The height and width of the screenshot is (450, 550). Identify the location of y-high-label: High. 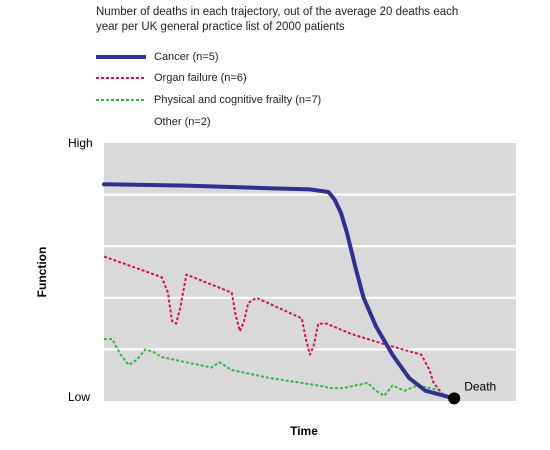
(80, 143).